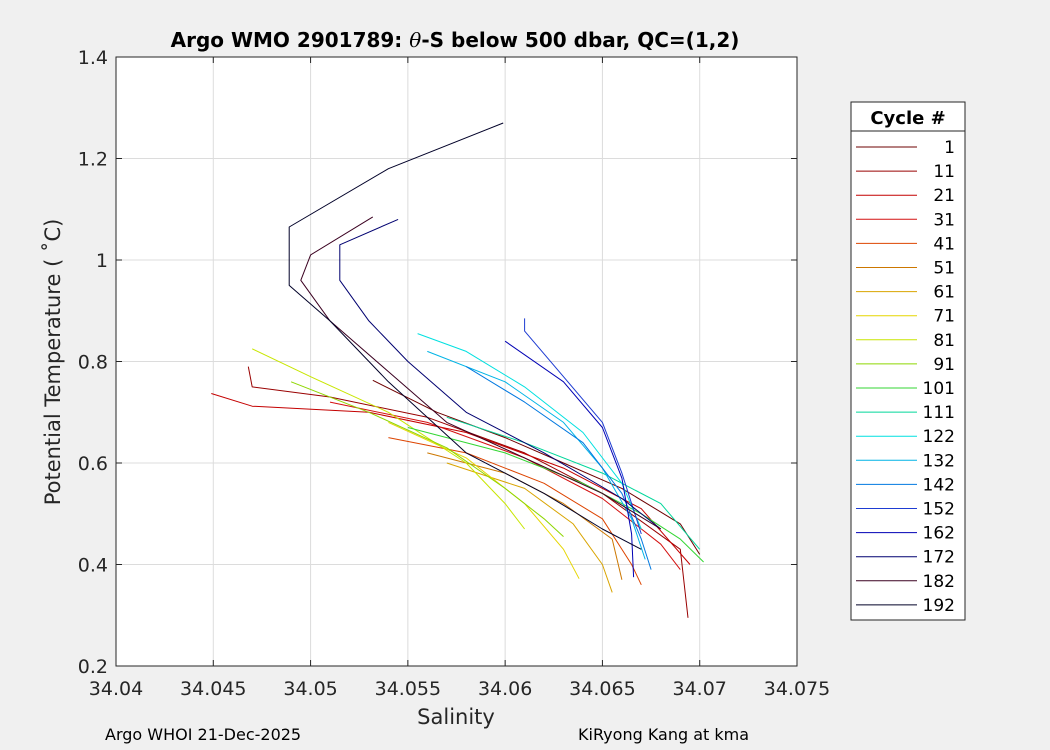 The width and height of the screenshot is (1050, 750). Describe the element at coordinates (939, 389) in the screenshot. I see `legend-label-cycle-101: 101` at that location.